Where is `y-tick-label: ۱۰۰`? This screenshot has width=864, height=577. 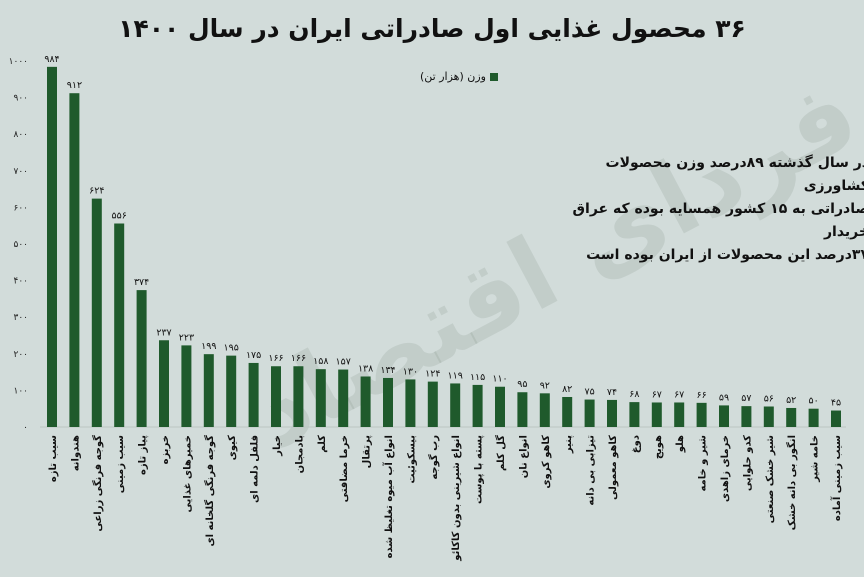 y-tick-label: ۱۰۰ is located at coordinates (20, 391).